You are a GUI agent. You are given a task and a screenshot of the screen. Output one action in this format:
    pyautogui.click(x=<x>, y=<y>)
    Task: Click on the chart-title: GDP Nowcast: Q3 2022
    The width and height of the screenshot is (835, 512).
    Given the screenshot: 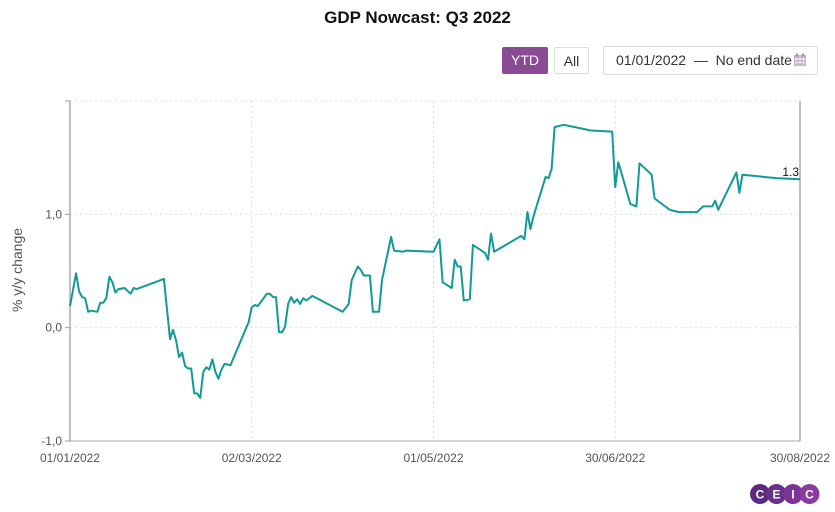 What is the action you would take?
    pyautogui.click(x=417, y=17)
    